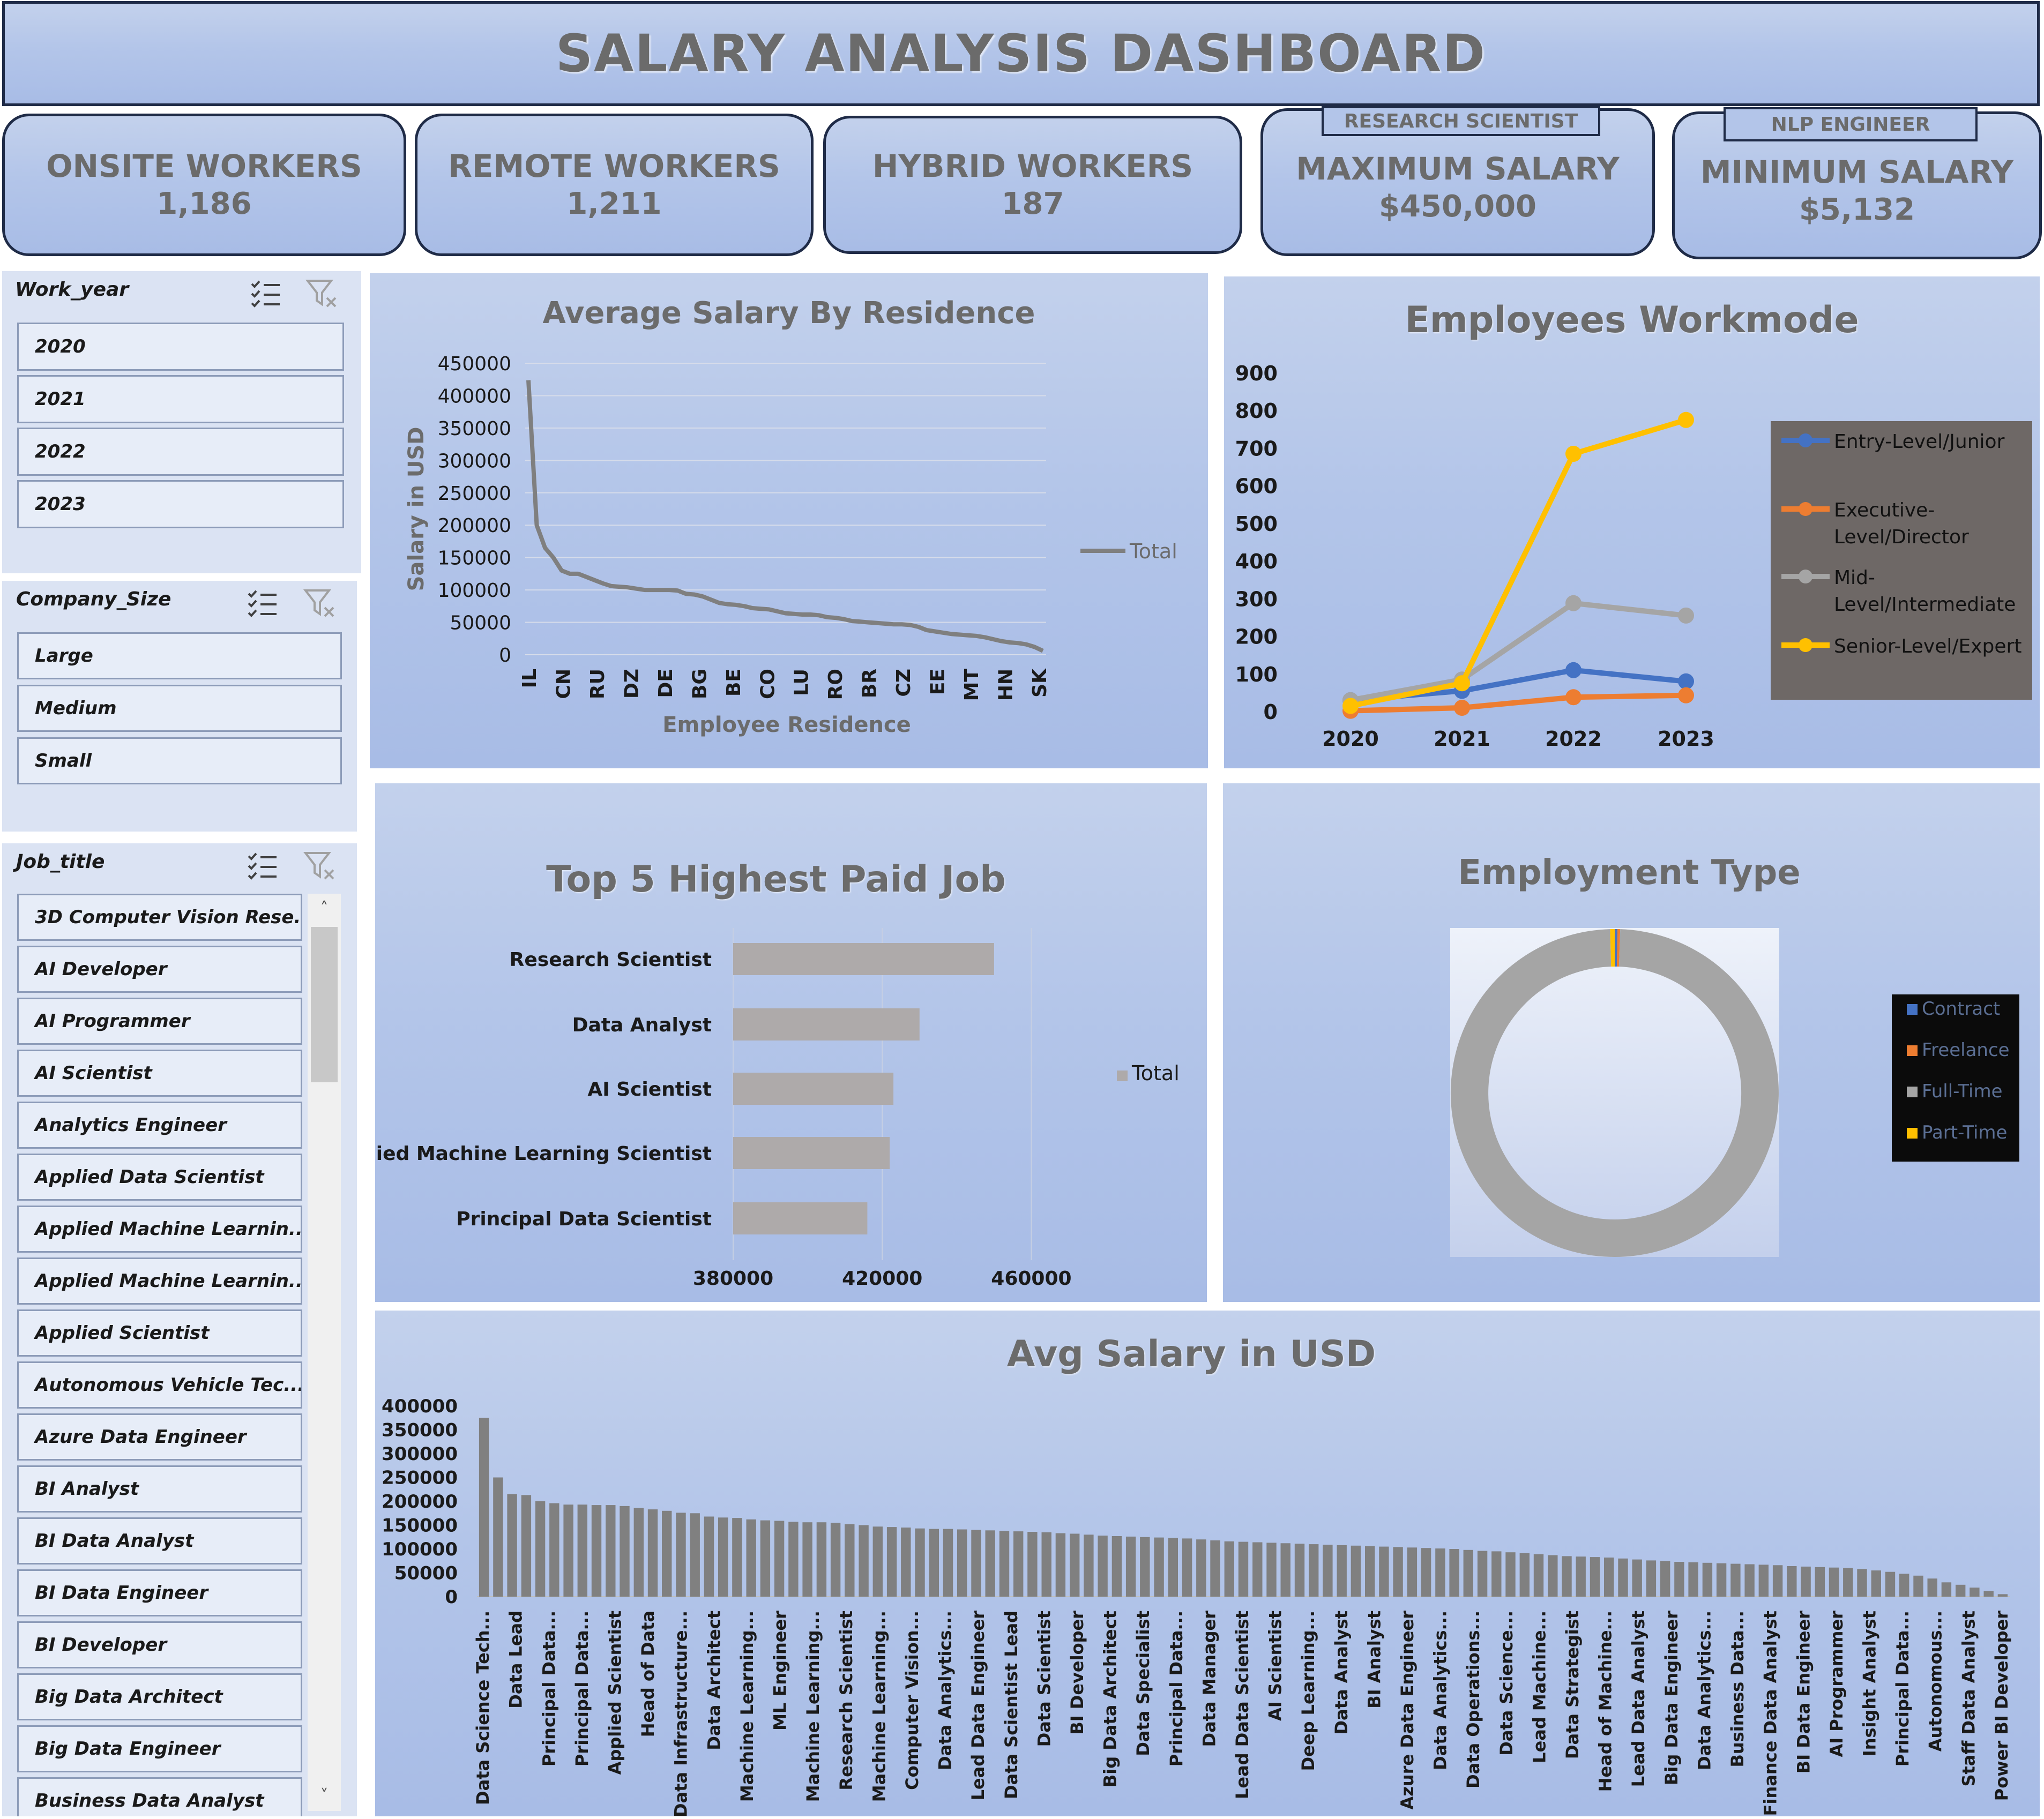 Image resolution: width=2044 pixels, height=1819 pixels. What do you see at coordinates (1256, 411) in the screenshot?
I see `y-tick-label: 800` at bounding box center [1256, 411].